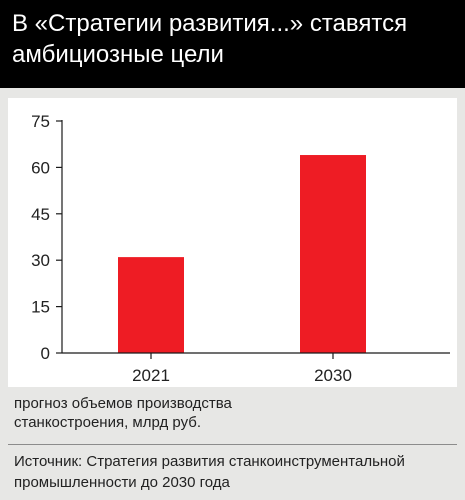 This screenshot has width=465, height=500. What do you see at coordinates (151, 375) in the screenshot?
I see `x-tick-label: 2021` at bounding box center [151, 375].